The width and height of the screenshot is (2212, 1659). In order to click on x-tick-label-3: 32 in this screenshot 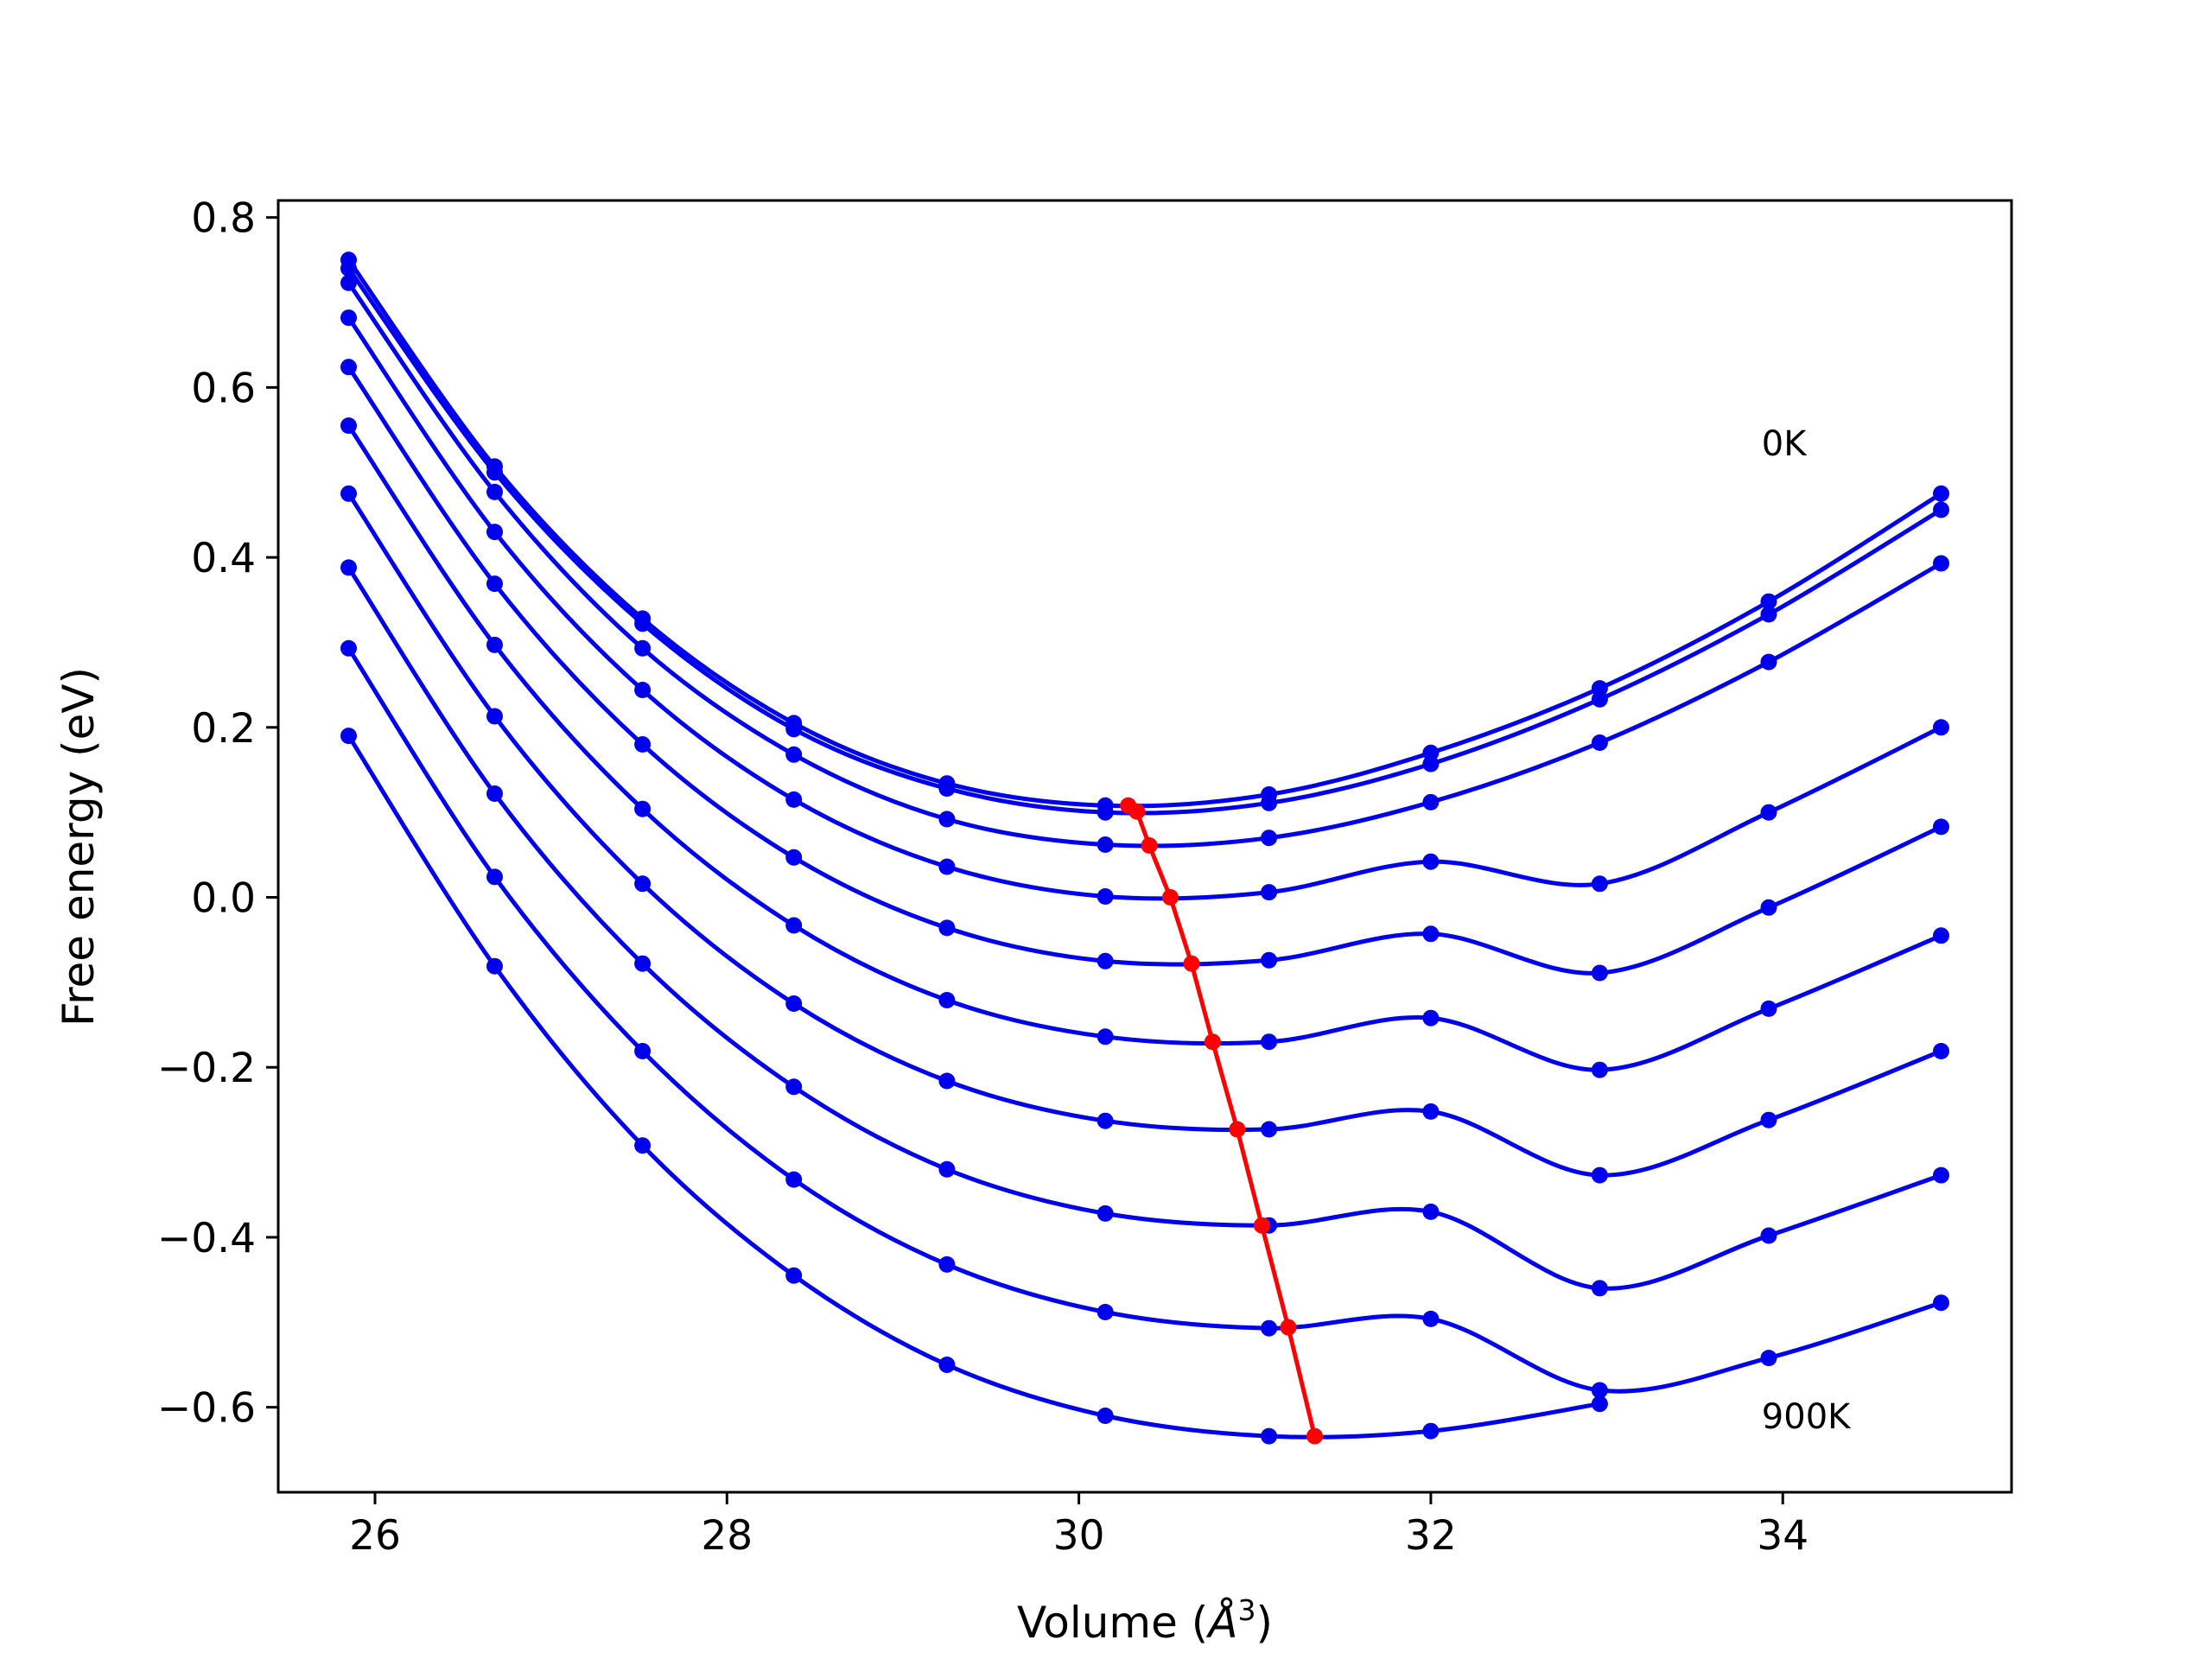, I will do `click(1431, 1536)`.